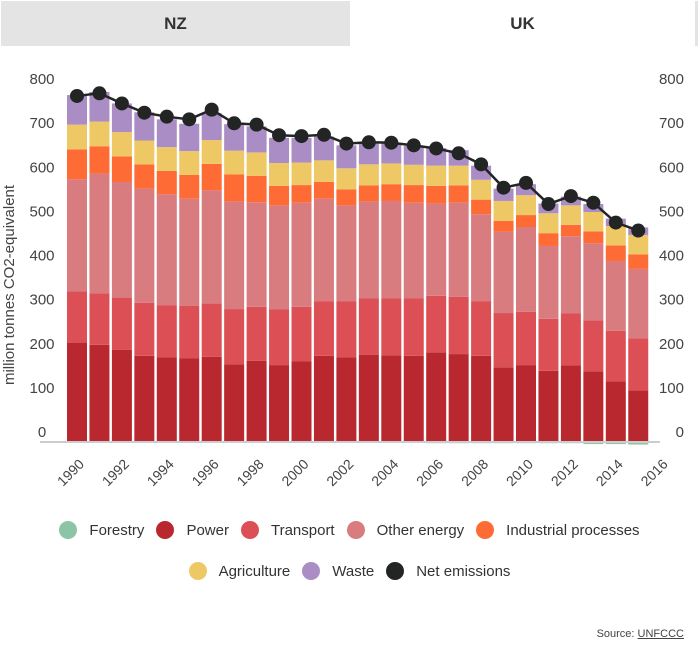  I want to click on legend-item-net-emissions: Net emissions, so click(448, 571).